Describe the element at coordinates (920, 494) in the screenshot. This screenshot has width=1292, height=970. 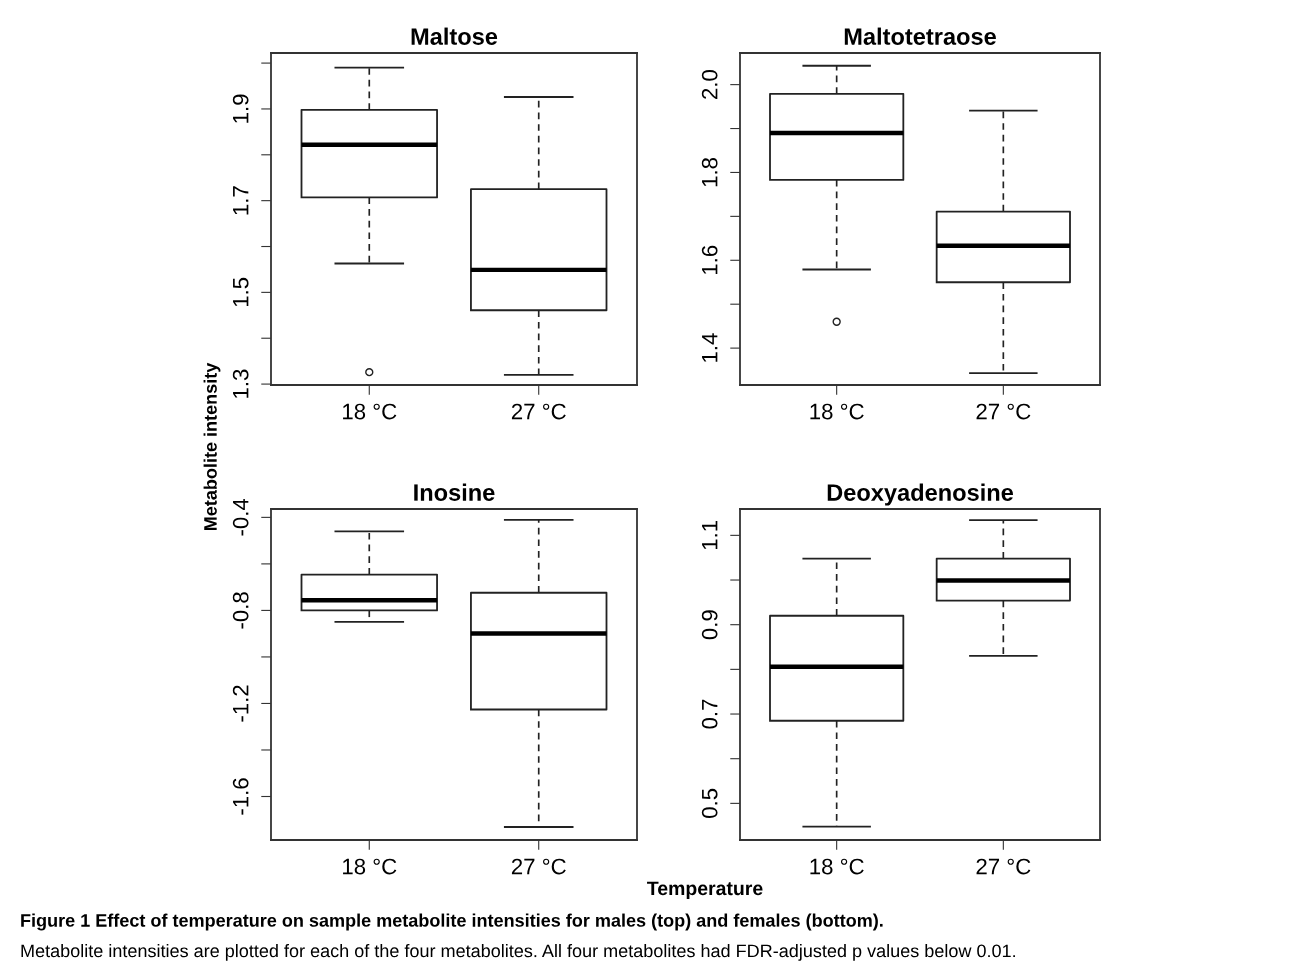
I see `chart-title: Deoxyadenosine` at that location.